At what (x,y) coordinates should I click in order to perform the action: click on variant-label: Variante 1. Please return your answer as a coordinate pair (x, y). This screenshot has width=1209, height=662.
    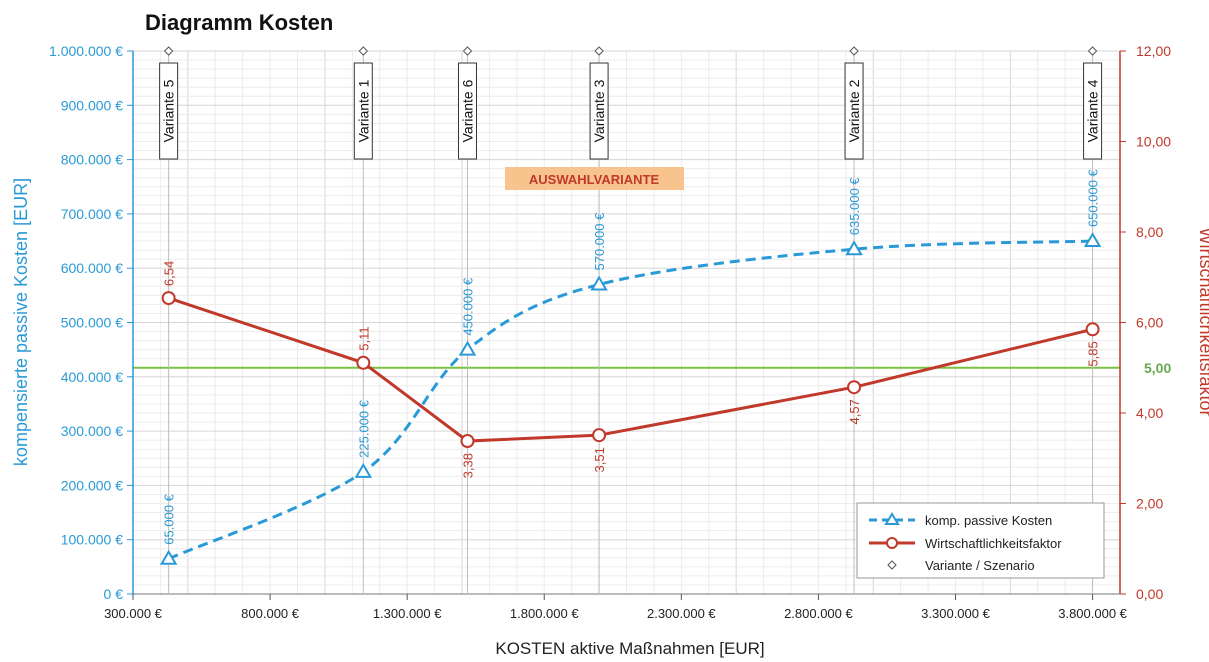
    Looking at the image, I should click on (363, 110).